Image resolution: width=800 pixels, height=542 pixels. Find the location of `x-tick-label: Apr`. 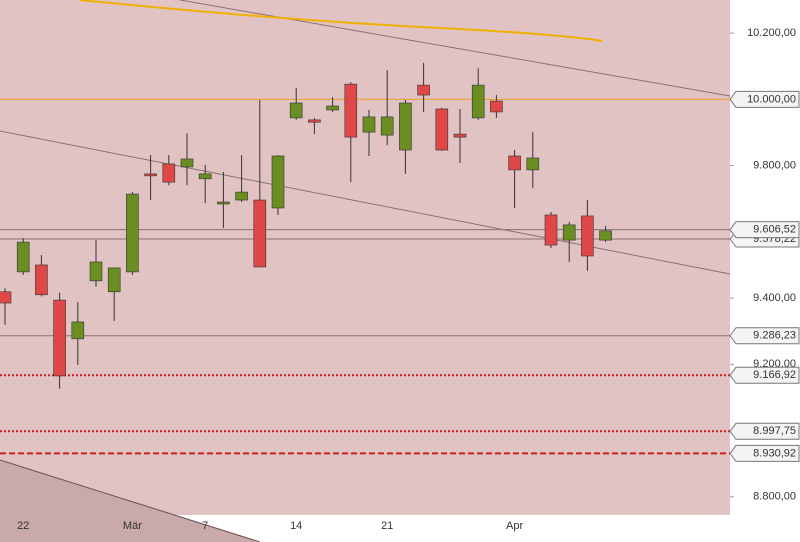

x-tick-label: Apr is located at coordinates (514, 526).